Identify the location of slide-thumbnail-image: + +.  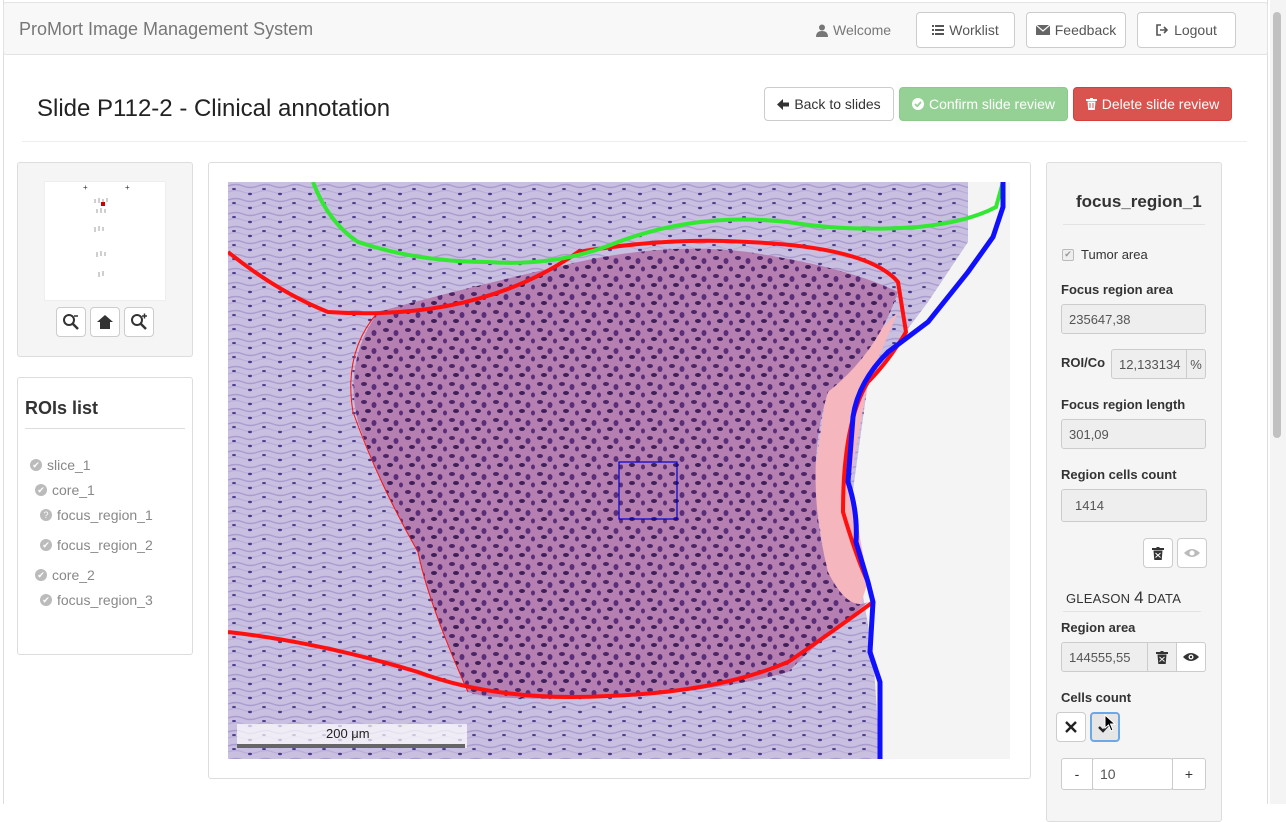
(106, 230).